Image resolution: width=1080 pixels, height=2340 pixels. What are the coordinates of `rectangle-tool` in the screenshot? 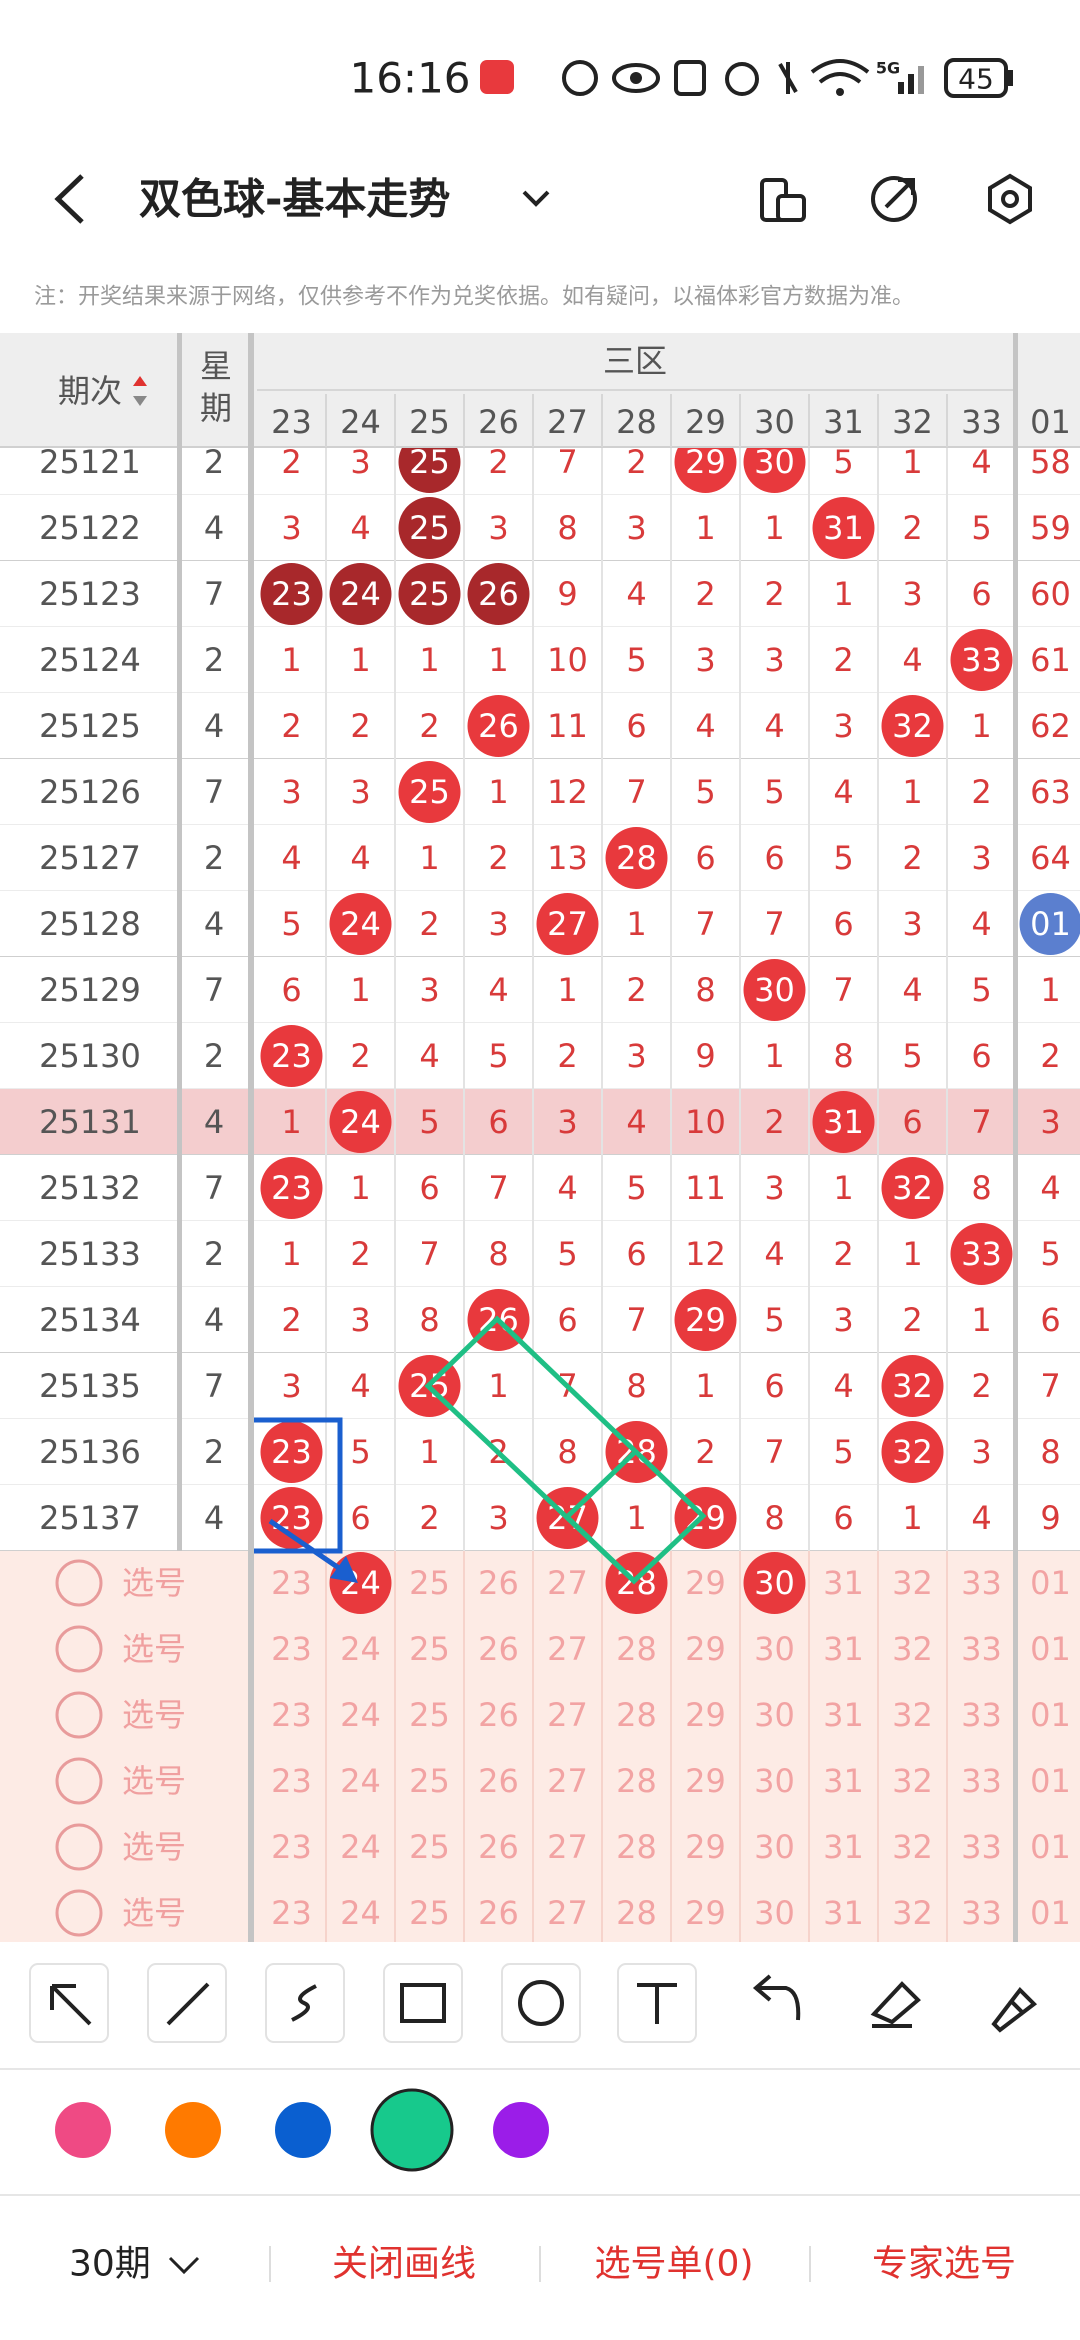 It's located at (423, 2003).